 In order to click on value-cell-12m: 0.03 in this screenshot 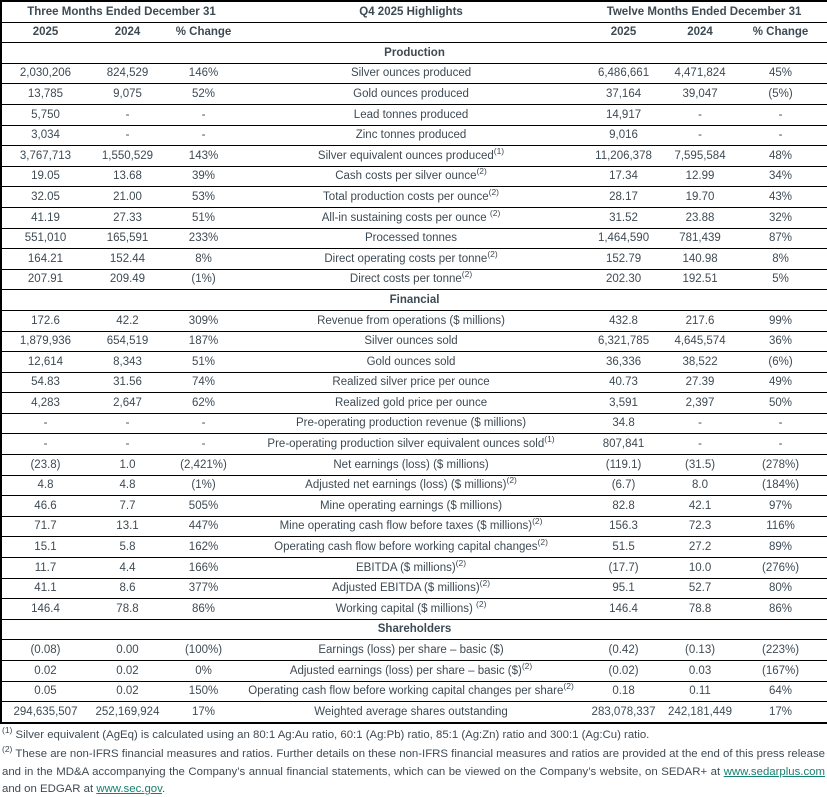, I will do `click(700, 671)`.